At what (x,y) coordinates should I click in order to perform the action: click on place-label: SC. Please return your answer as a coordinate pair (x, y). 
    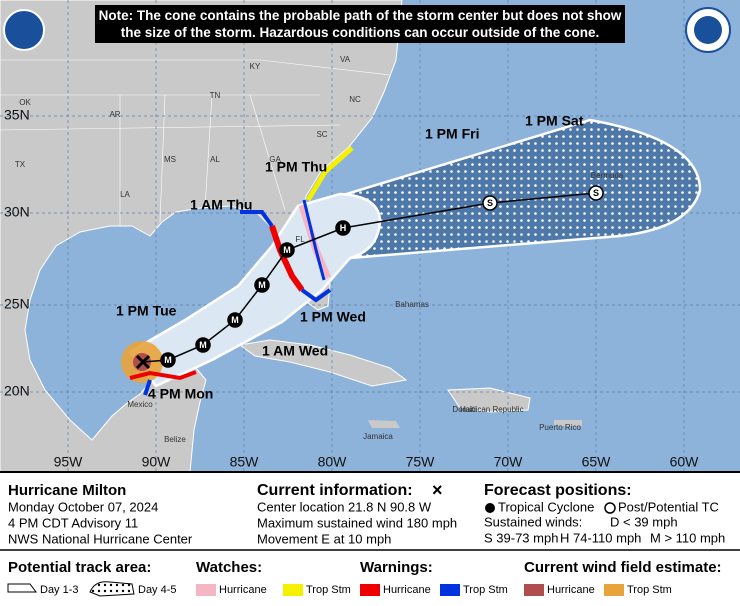
    Looking at the image, I should click on (321, 134).